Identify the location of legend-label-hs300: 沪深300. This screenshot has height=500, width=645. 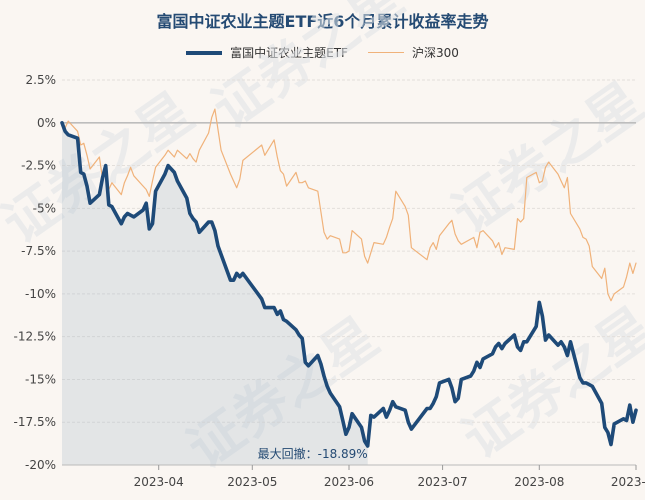
(435, 53).